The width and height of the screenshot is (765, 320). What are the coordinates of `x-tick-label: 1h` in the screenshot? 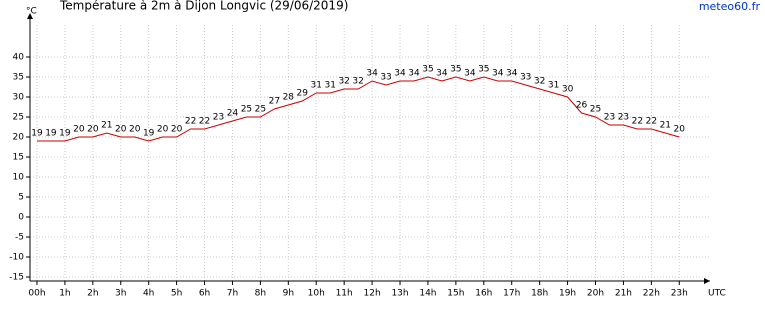 It's located at (64, 294).